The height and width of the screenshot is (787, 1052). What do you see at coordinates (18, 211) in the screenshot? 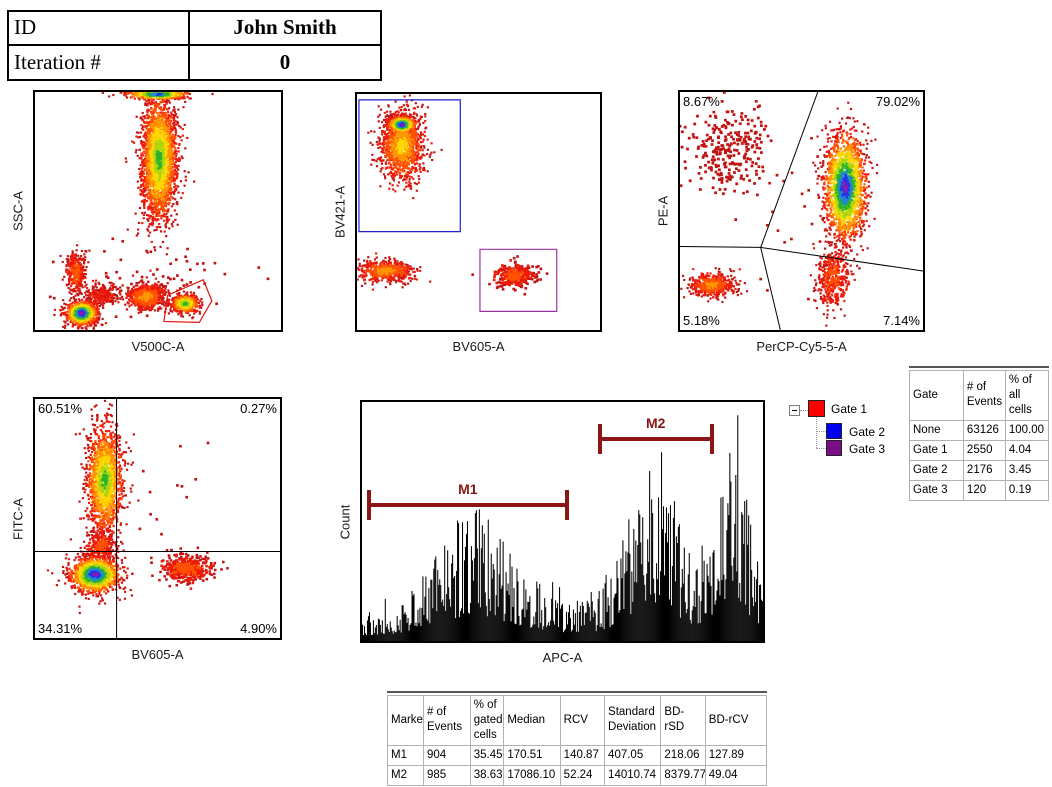
I see `y-axis-label: SSC-A` at bounding box center [18, 211].